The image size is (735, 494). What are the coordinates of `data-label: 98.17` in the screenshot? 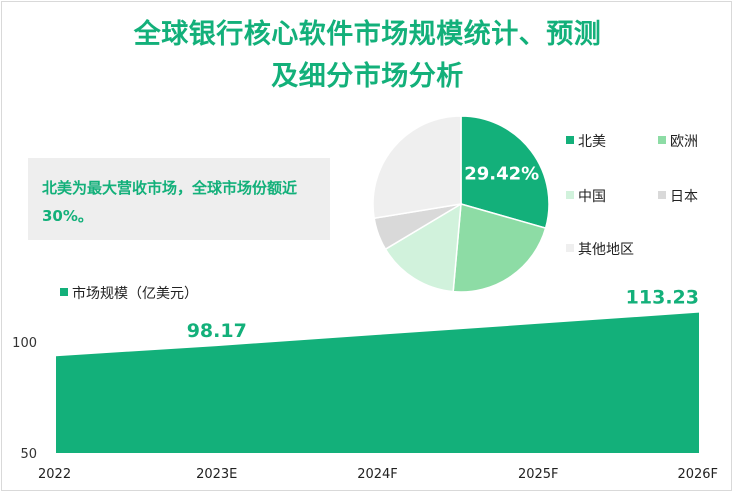 It's located at (217, 331).